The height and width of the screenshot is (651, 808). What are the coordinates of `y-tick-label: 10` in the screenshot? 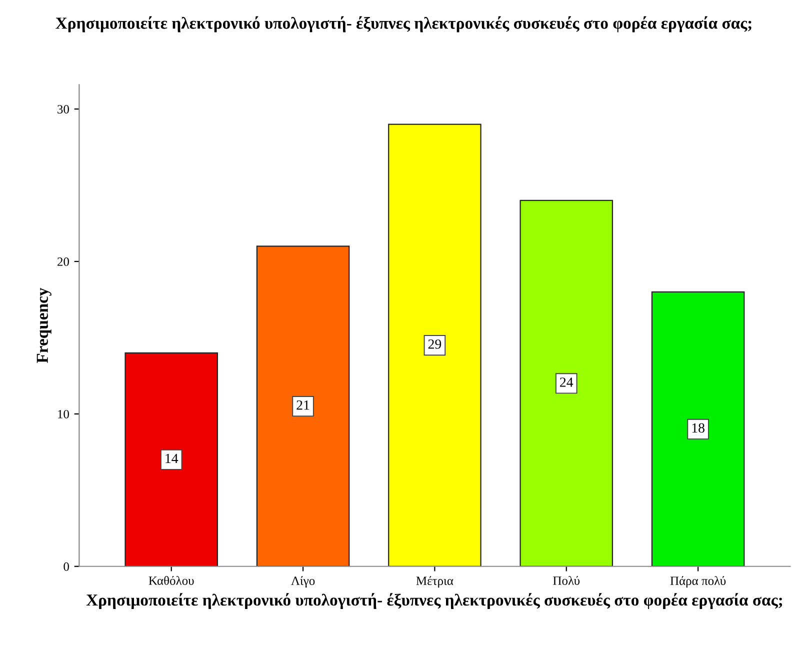 It's located at (63, 414).